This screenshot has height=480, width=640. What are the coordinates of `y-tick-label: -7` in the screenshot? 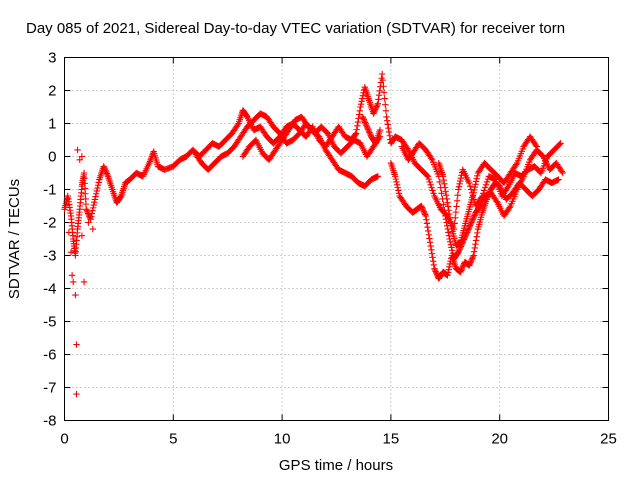 It's located at (49, 388).